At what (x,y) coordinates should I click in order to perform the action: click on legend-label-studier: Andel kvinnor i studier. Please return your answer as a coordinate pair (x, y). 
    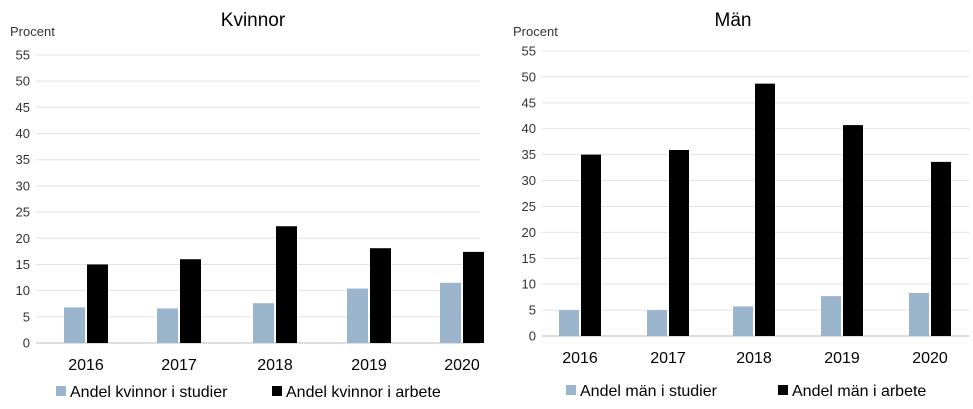
    Looking at the image, I should click on (149, 392).